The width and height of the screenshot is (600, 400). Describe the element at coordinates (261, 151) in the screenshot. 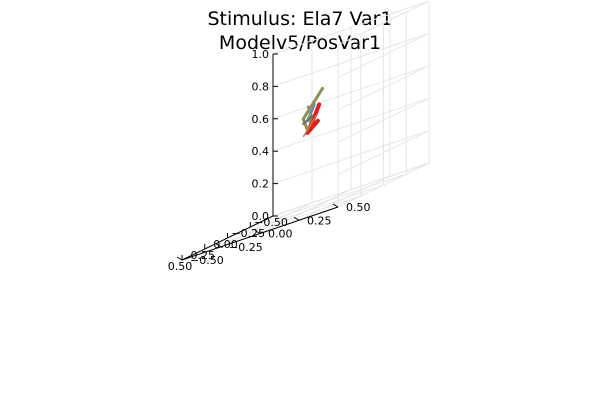

I see `z-tick-label: 0.4` at that location.